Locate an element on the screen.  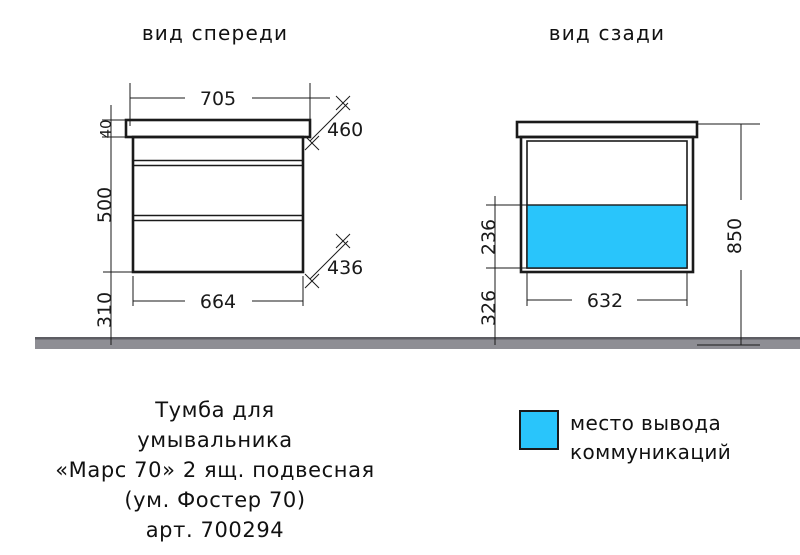
front-view-title: вид спереди is located at coordinates (215, 33).